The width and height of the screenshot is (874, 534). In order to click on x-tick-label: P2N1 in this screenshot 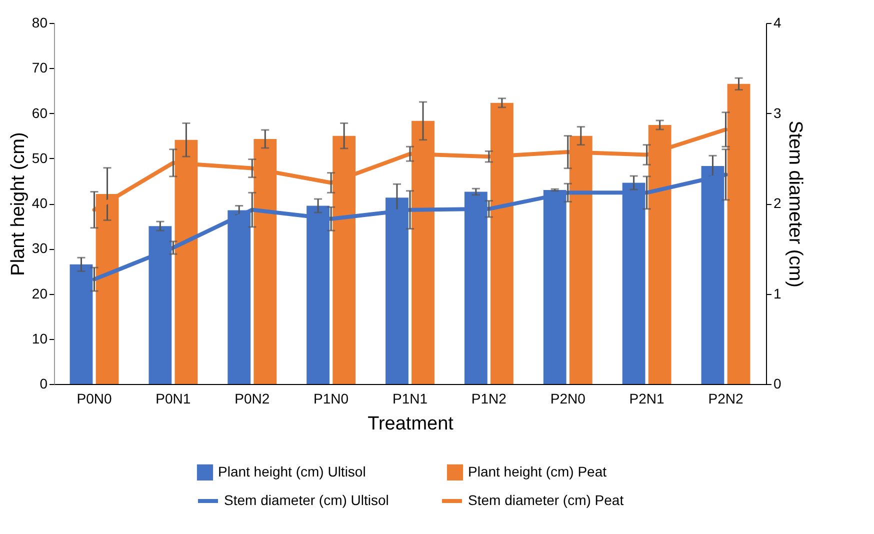, I will do `click(647, 398)`.